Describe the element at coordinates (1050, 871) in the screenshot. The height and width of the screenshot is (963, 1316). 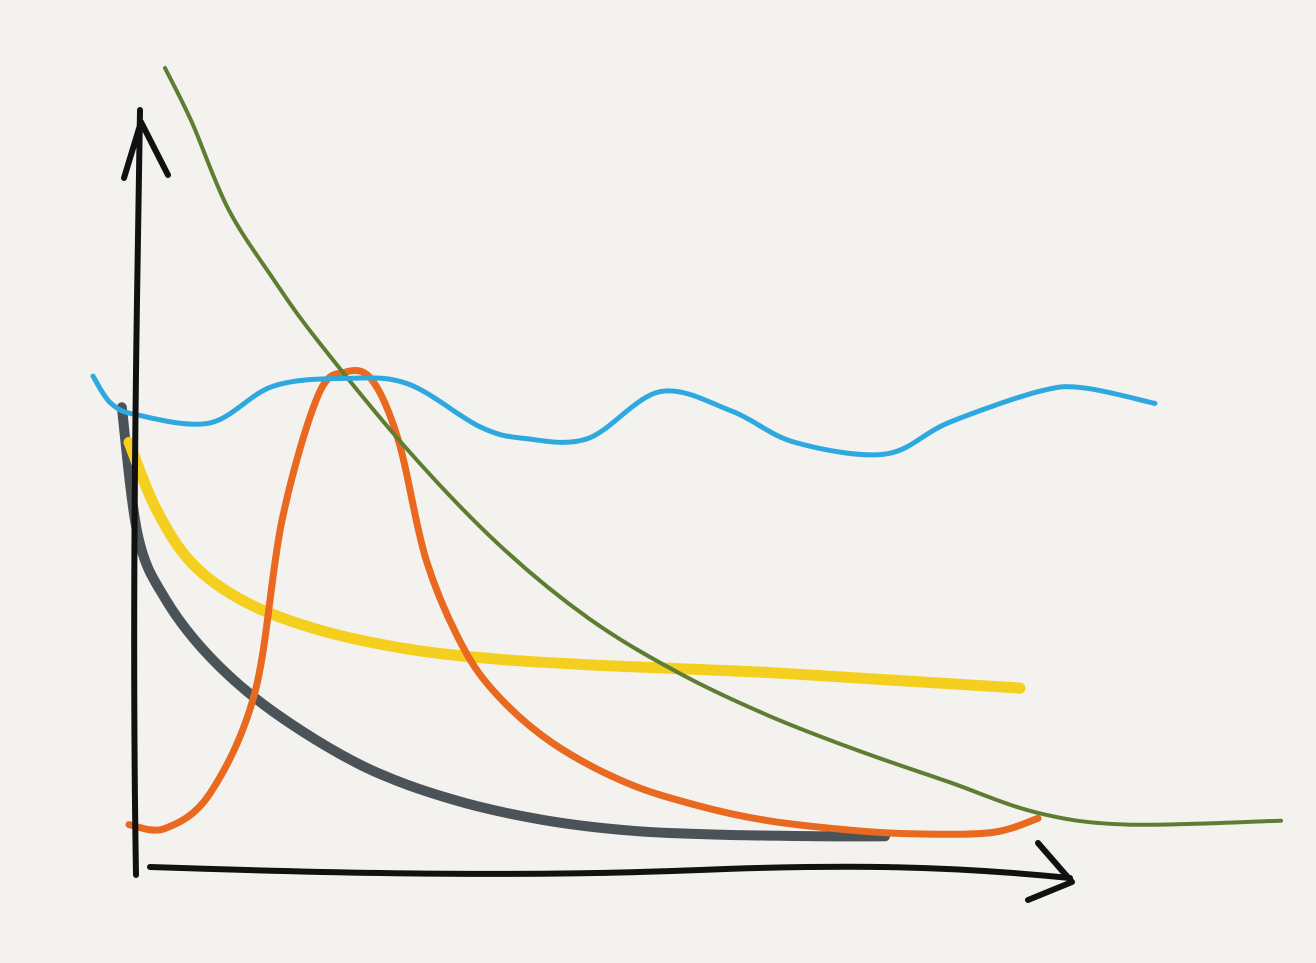
I see `x-axis-arrowhead` at that location.